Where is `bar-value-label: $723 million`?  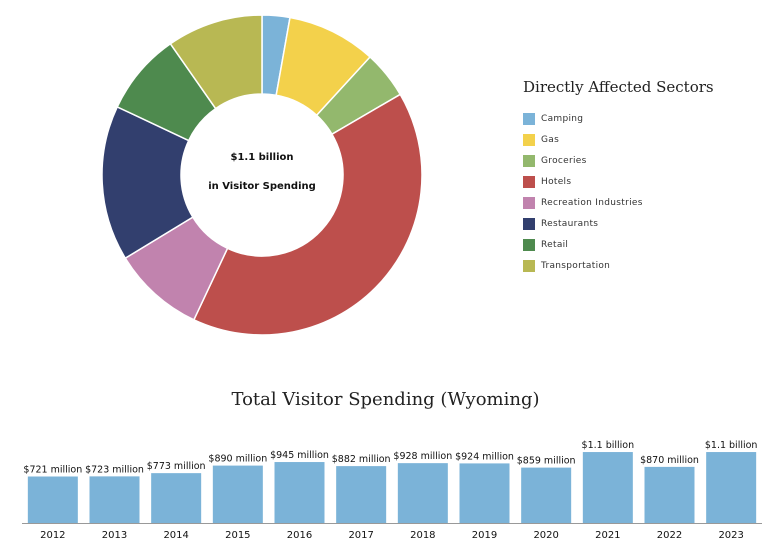 bar-value-label: $723 million is located at coordinates (114, 469).